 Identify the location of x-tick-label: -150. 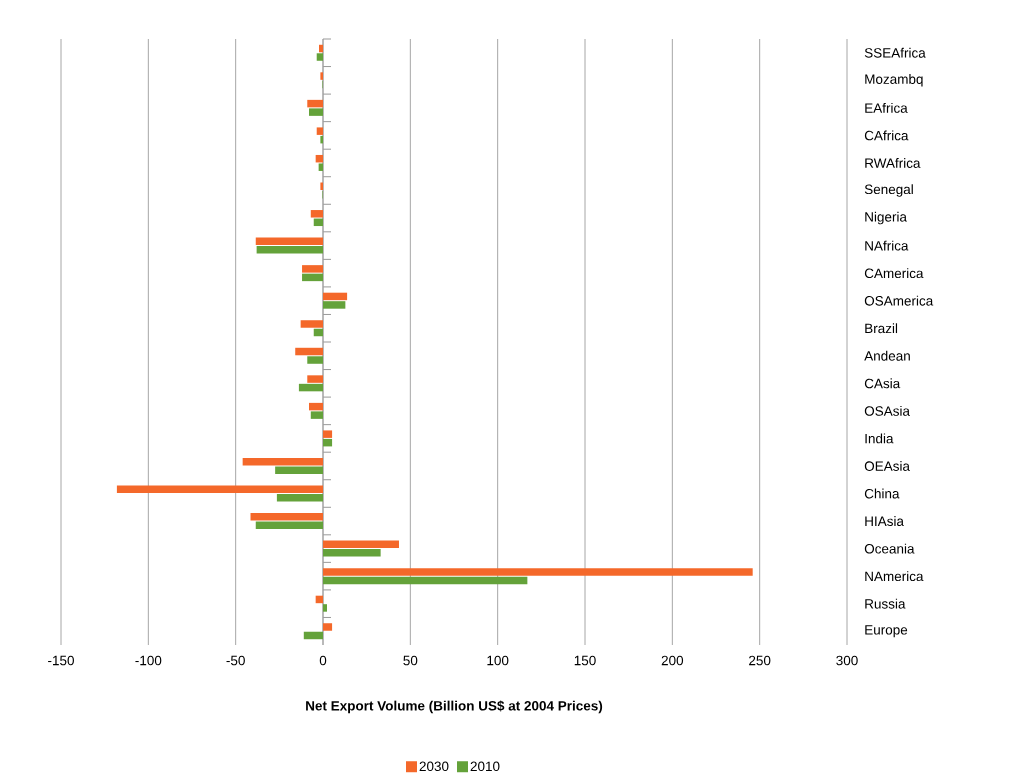
(61, 660).